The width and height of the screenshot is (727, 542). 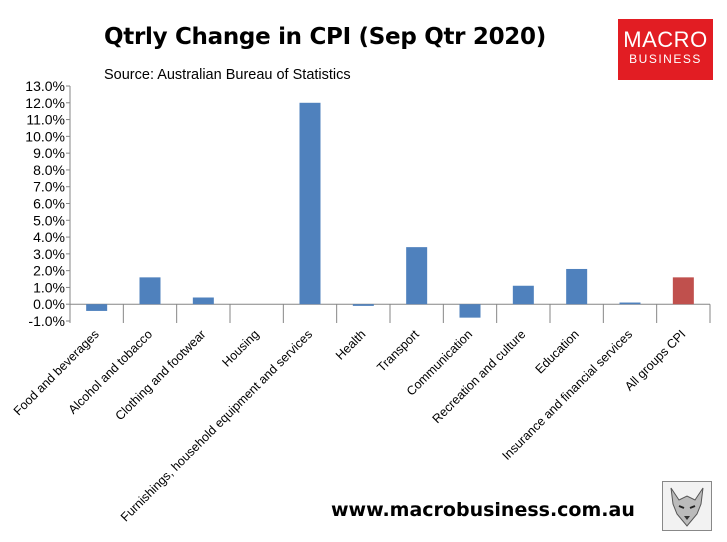 I want to click on chart-source: Source: Australian Bureau of Statistics, so click(x=227, y=75).